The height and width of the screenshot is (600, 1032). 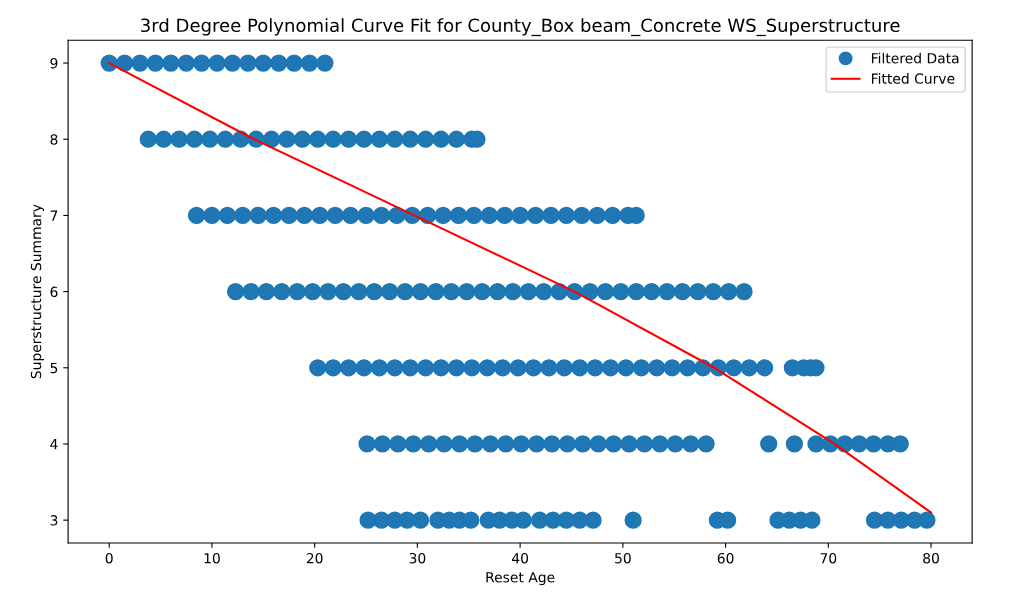 What do you see at coordinates (37, 291) in the screenshot?
I see `y-axis-title: Superstructure Summary` at bounding box center [37, 291].